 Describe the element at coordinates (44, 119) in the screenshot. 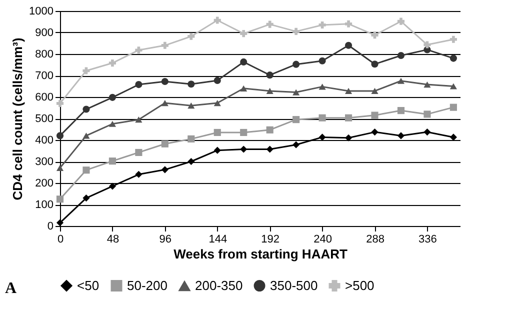

I see `y-tick-label: 500` at that location.